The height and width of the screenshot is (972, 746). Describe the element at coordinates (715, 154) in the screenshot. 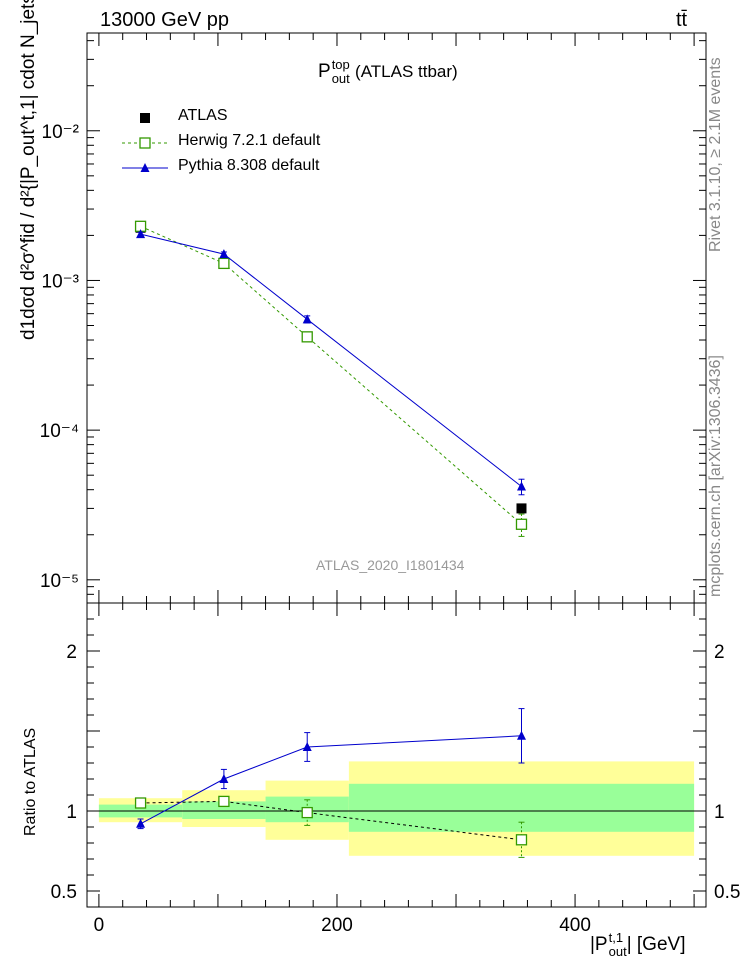

I see `rivet-version-label: Rivet 3.1.10, ≥ 2.1M events` at that location.